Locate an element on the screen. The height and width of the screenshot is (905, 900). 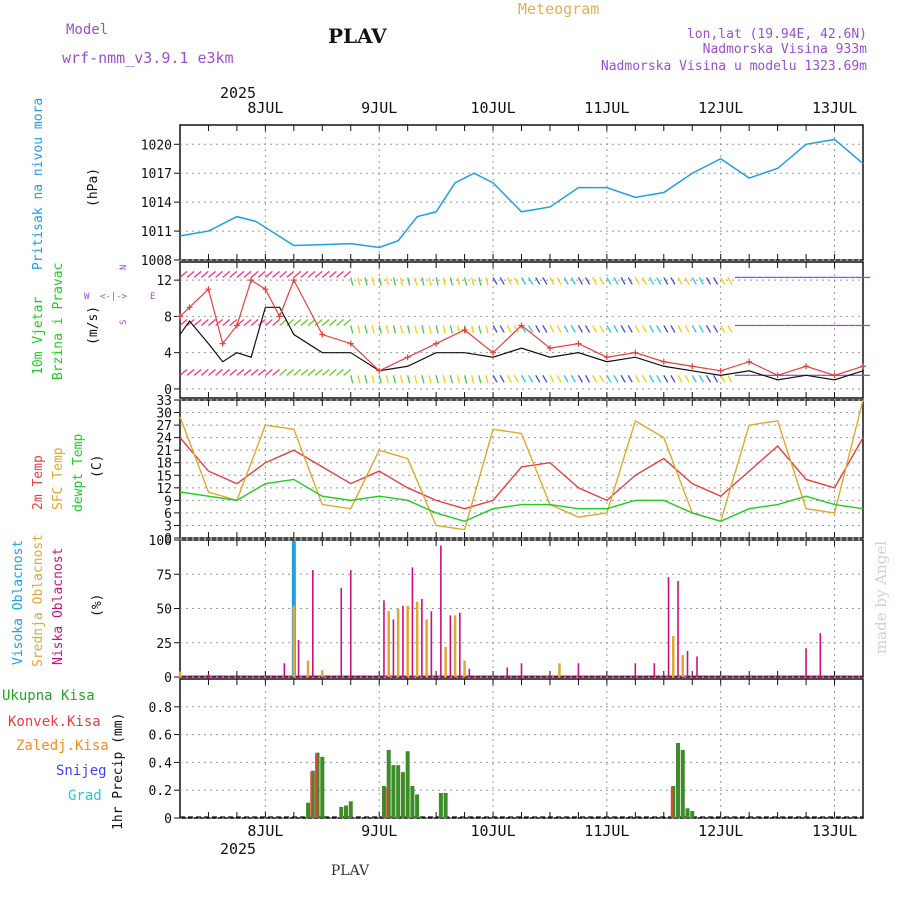
mid-cloud-bar is located at coordinates (455, 646).